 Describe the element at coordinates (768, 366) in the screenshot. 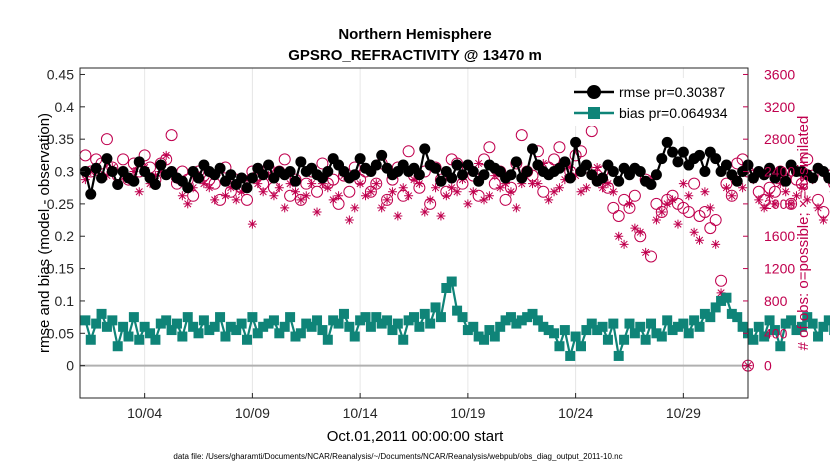

I see `y2-tick-label: 0` at that location.